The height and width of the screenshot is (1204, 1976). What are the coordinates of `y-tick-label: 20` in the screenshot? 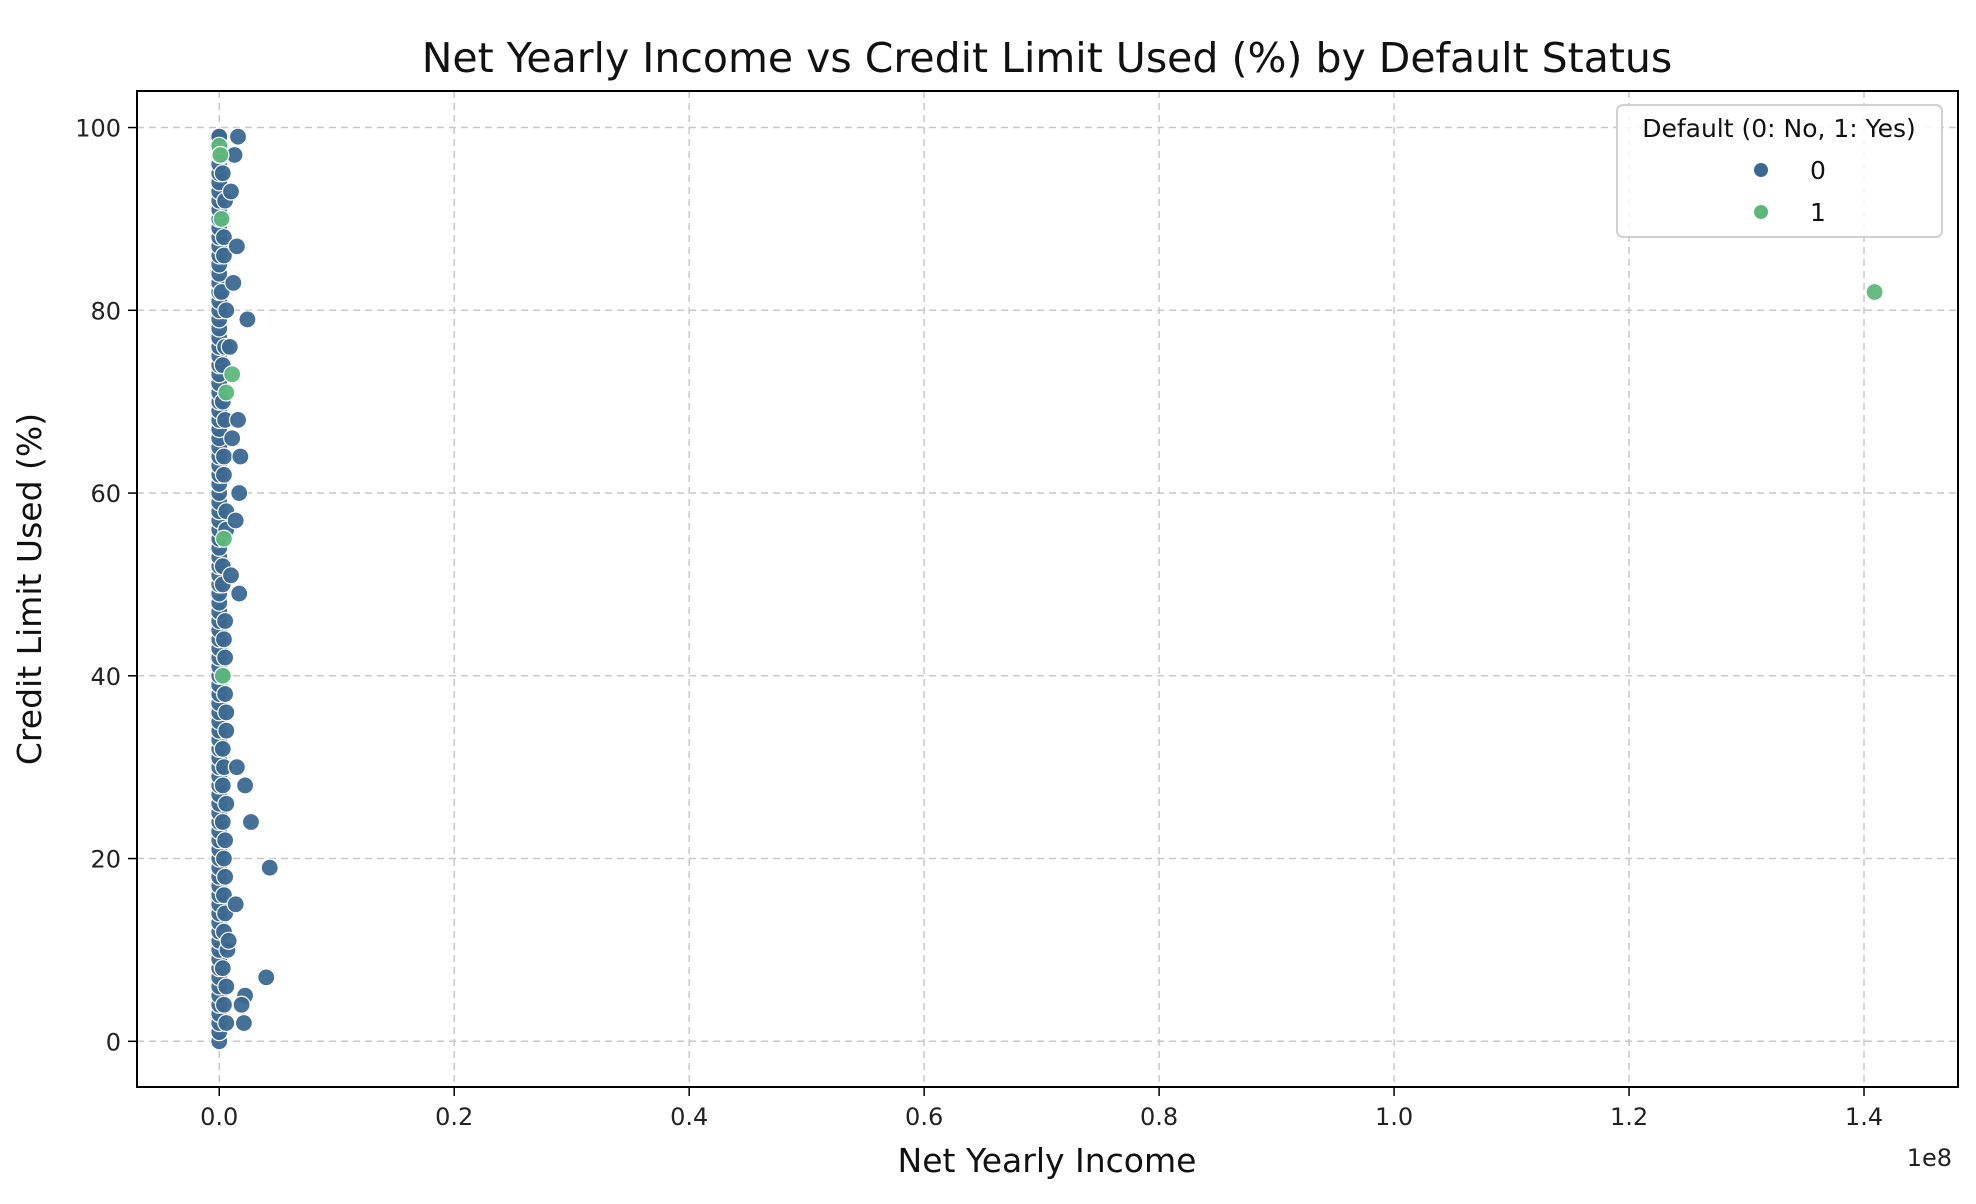 It's located at (105, 860).